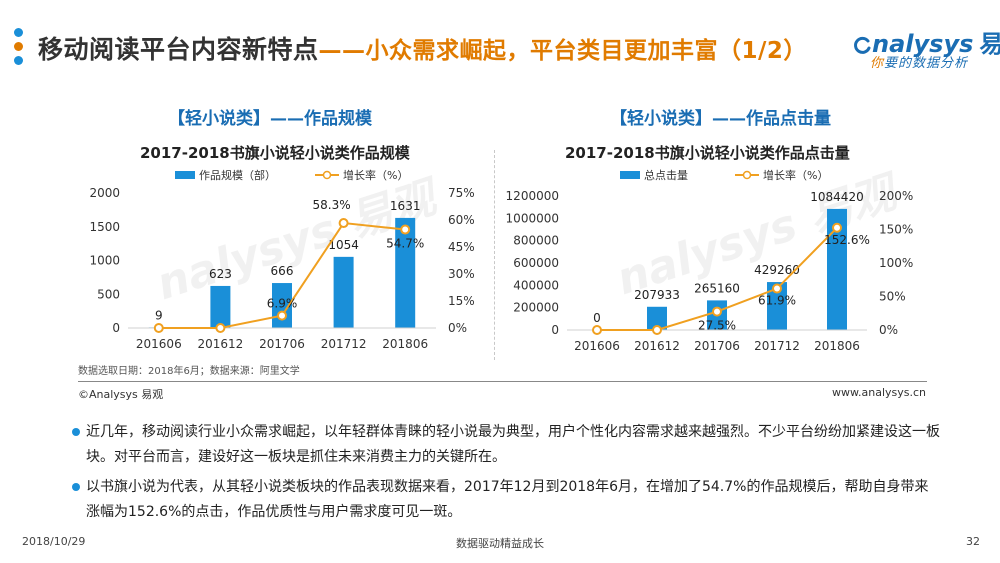 Image resolution: width=1000 pixels, height=563 pixels. I want to click on data-source-note: 数据选取日期：2018年6月；数据来源：阿里文学, so click(189, 371).